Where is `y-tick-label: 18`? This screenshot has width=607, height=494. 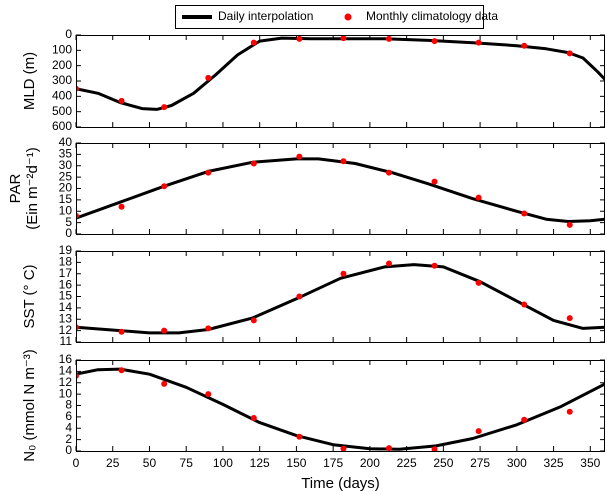
y-tick-label: 18 is located at coordinates (66, 262).